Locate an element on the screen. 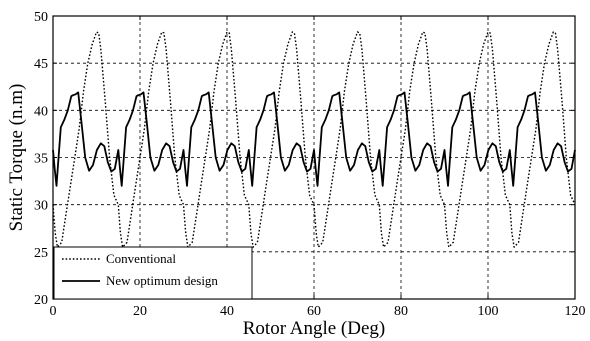 The width and height of the screenshot is (590, 341). x-tick-label: 0 is located at coordinates (53, 311).